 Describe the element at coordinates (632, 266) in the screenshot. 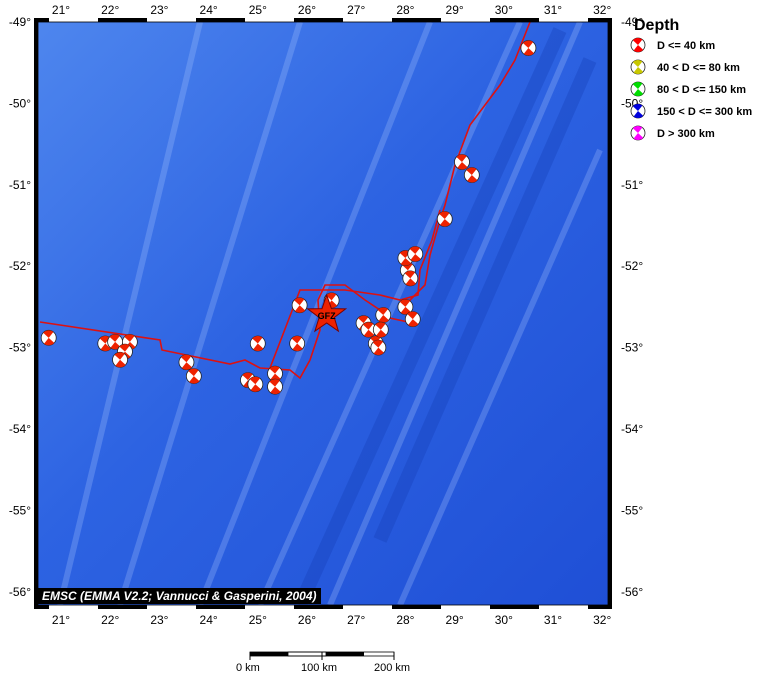

I see `y-tick-label-right: -52°` at that location.